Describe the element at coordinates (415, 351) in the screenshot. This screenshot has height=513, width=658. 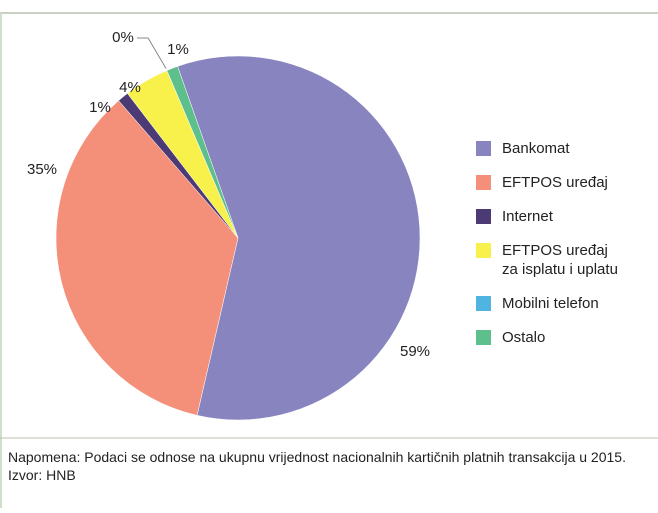
I see `data-label: 59%` at that location.